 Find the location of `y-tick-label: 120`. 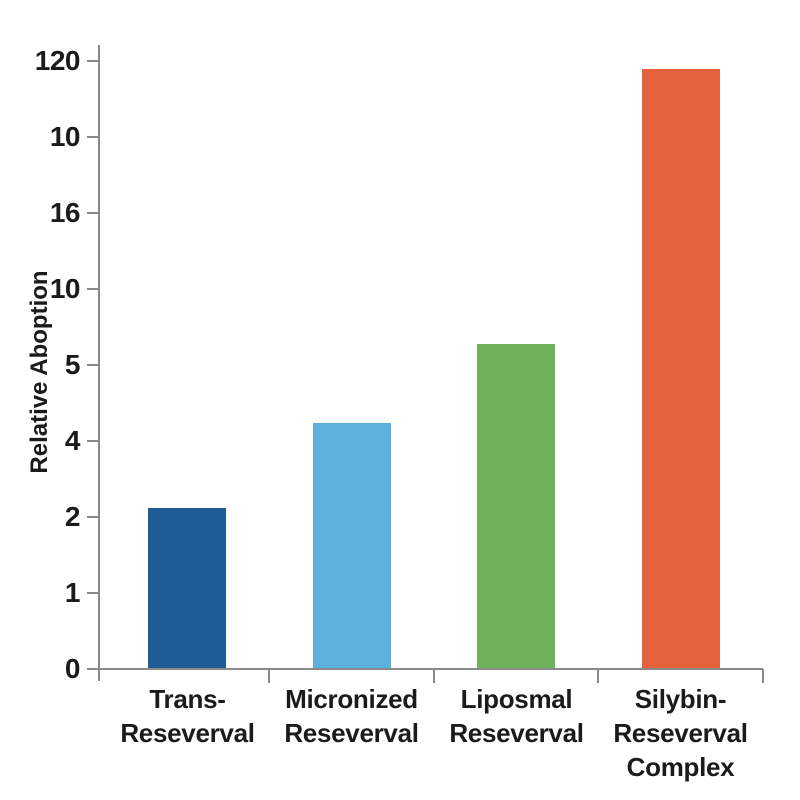

y-tick-label: 120 is located at coordinates (57, 60).